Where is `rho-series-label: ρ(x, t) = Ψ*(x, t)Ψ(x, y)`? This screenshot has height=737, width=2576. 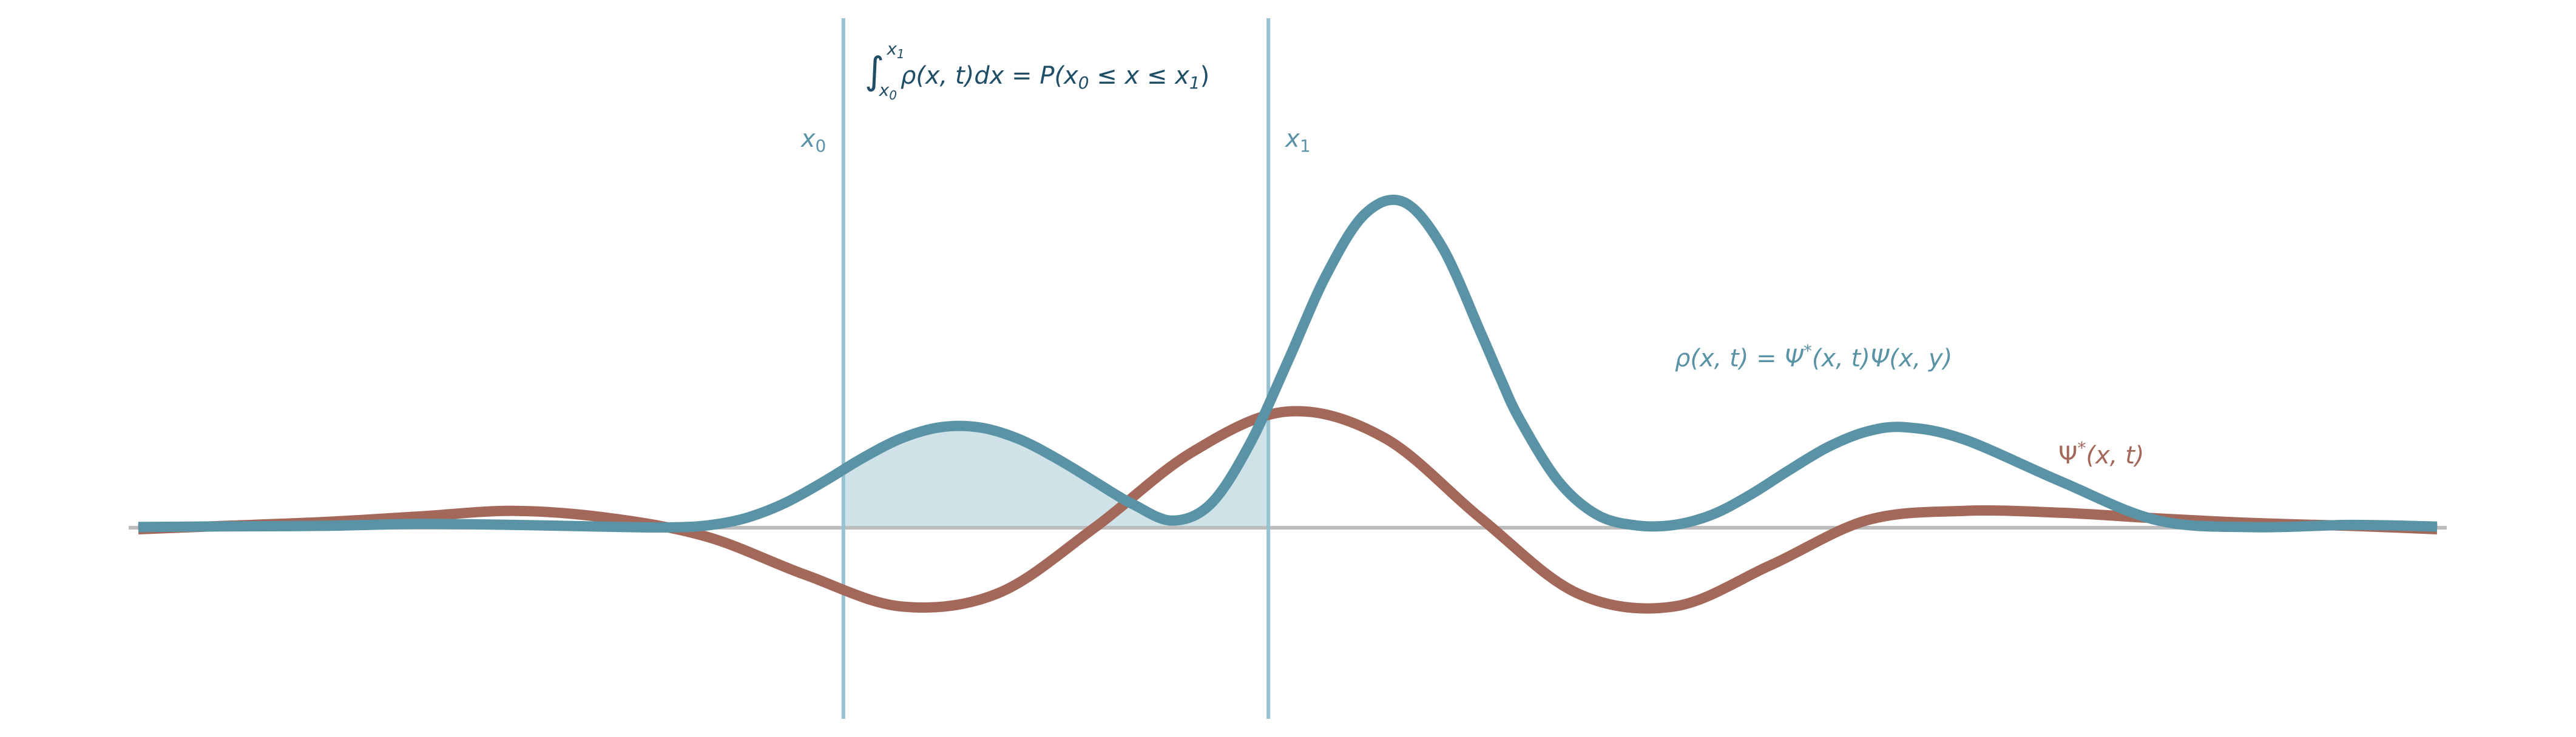 rho-series-label: ρ(x, t) = Ψ*(x, t)Ψ(x, y) is located at coordinates (1813, 356).